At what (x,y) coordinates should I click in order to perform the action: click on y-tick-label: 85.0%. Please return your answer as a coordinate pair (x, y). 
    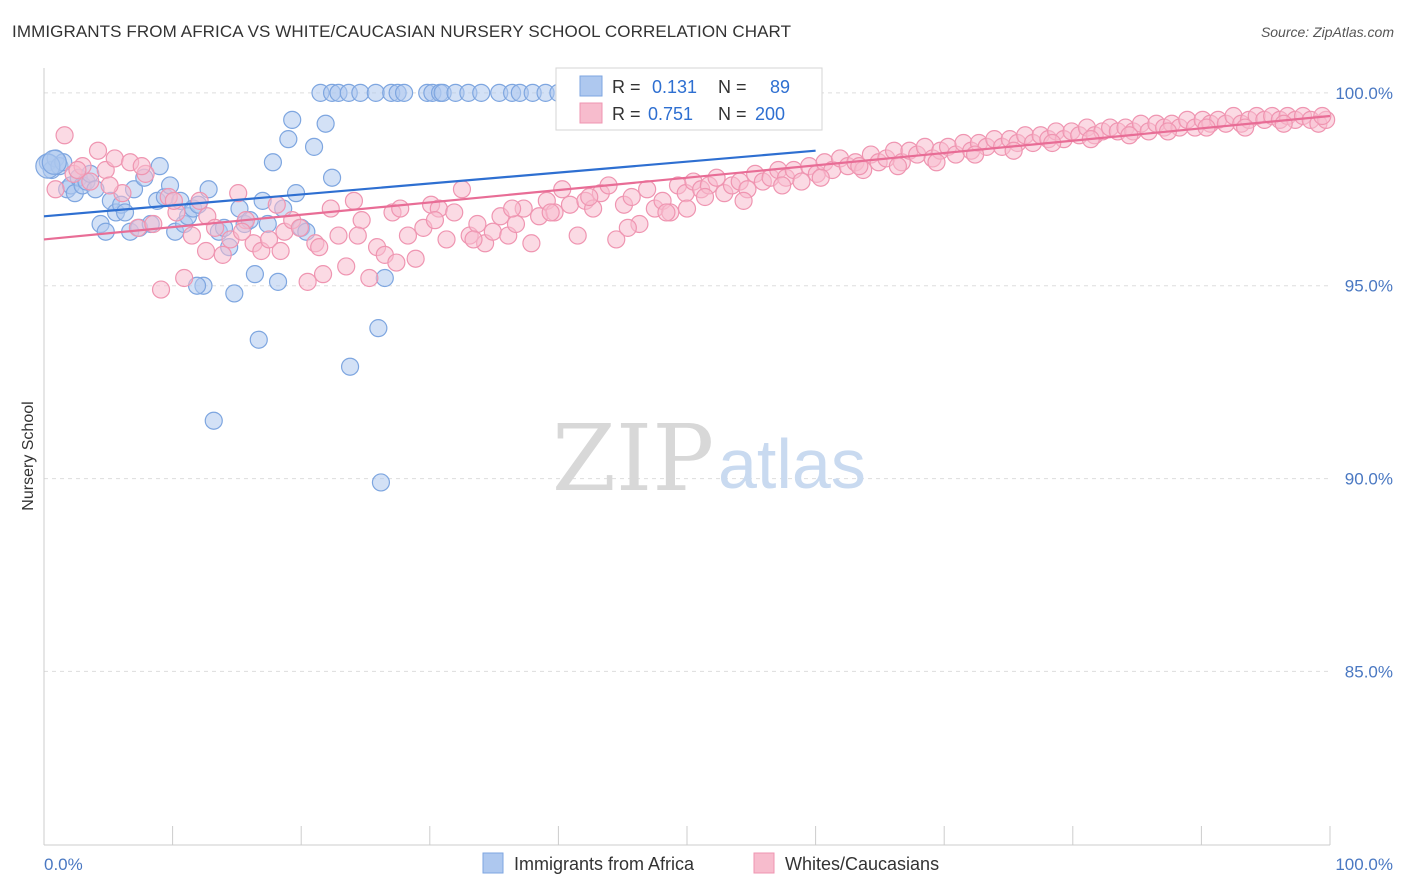
    Looking at the image, I should click on (1369, 671).